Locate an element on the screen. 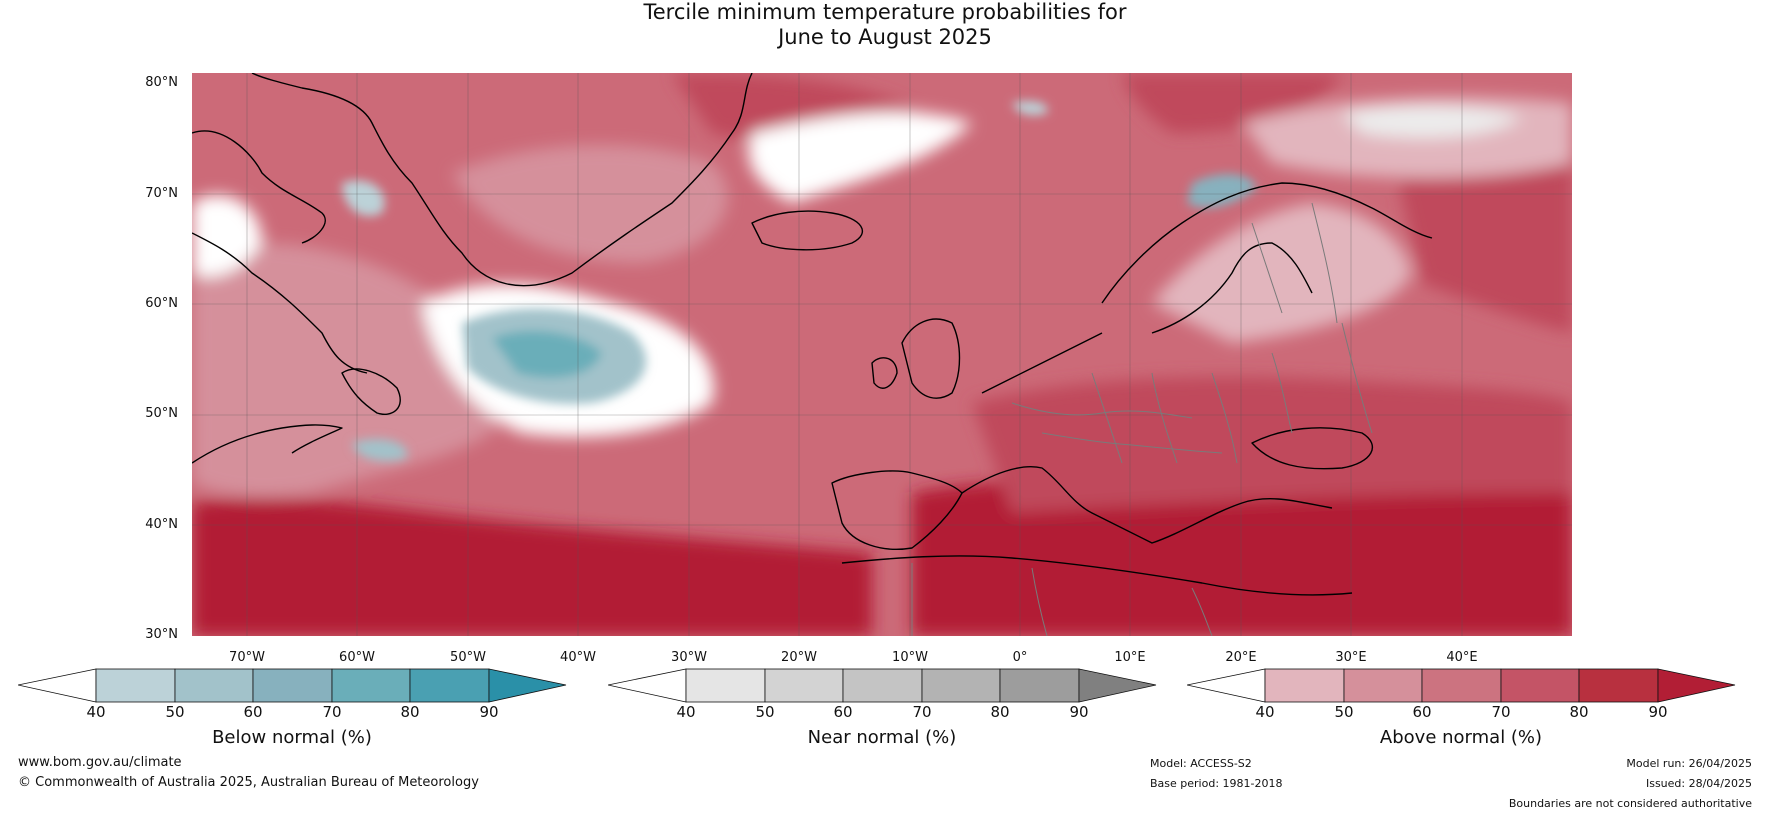  sweden-finland-coast is located at coordinates (1232, 288).